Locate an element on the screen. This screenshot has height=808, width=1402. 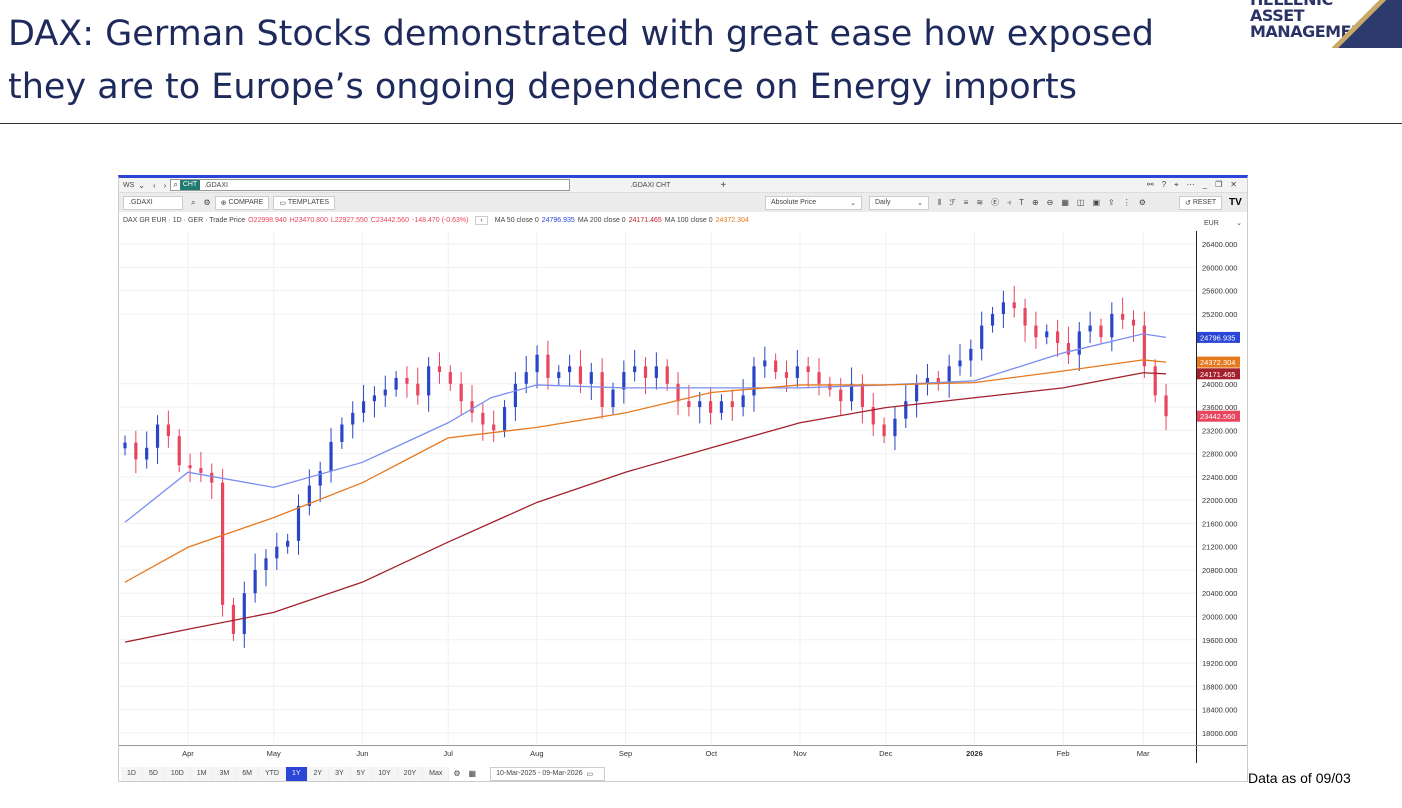
text-icon: T is located at coordinates (1021, 202).